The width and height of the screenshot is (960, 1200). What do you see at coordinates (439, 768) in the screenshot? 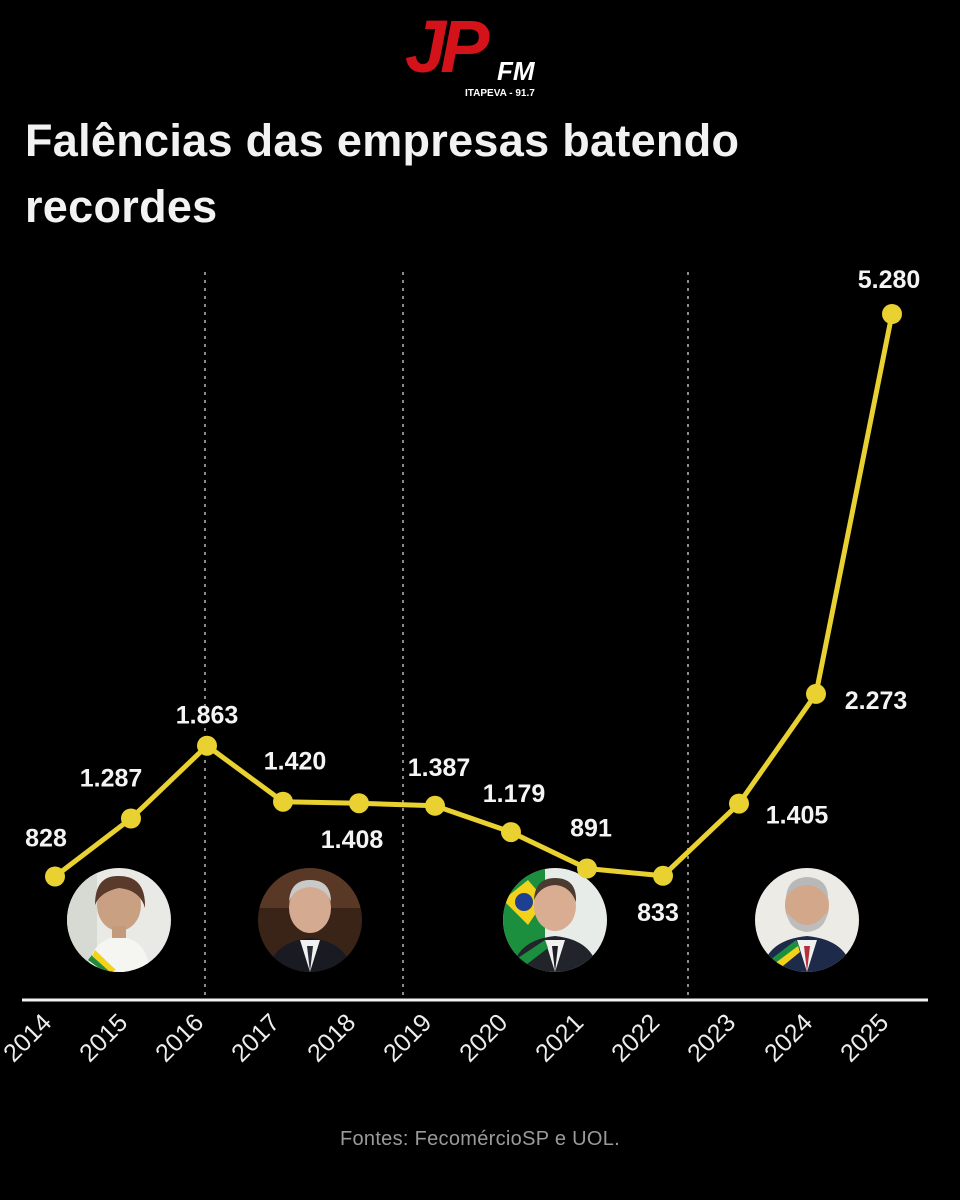
I see `value-label-2019: 1.387` at bounding box center [439, 768].